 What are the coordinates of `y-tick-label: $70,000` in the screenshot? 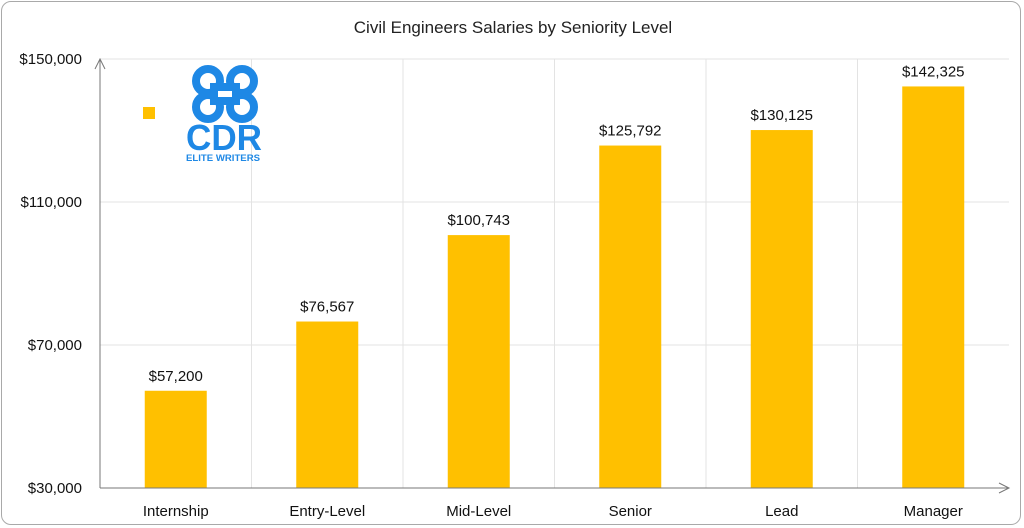 It's located at (55, 345).